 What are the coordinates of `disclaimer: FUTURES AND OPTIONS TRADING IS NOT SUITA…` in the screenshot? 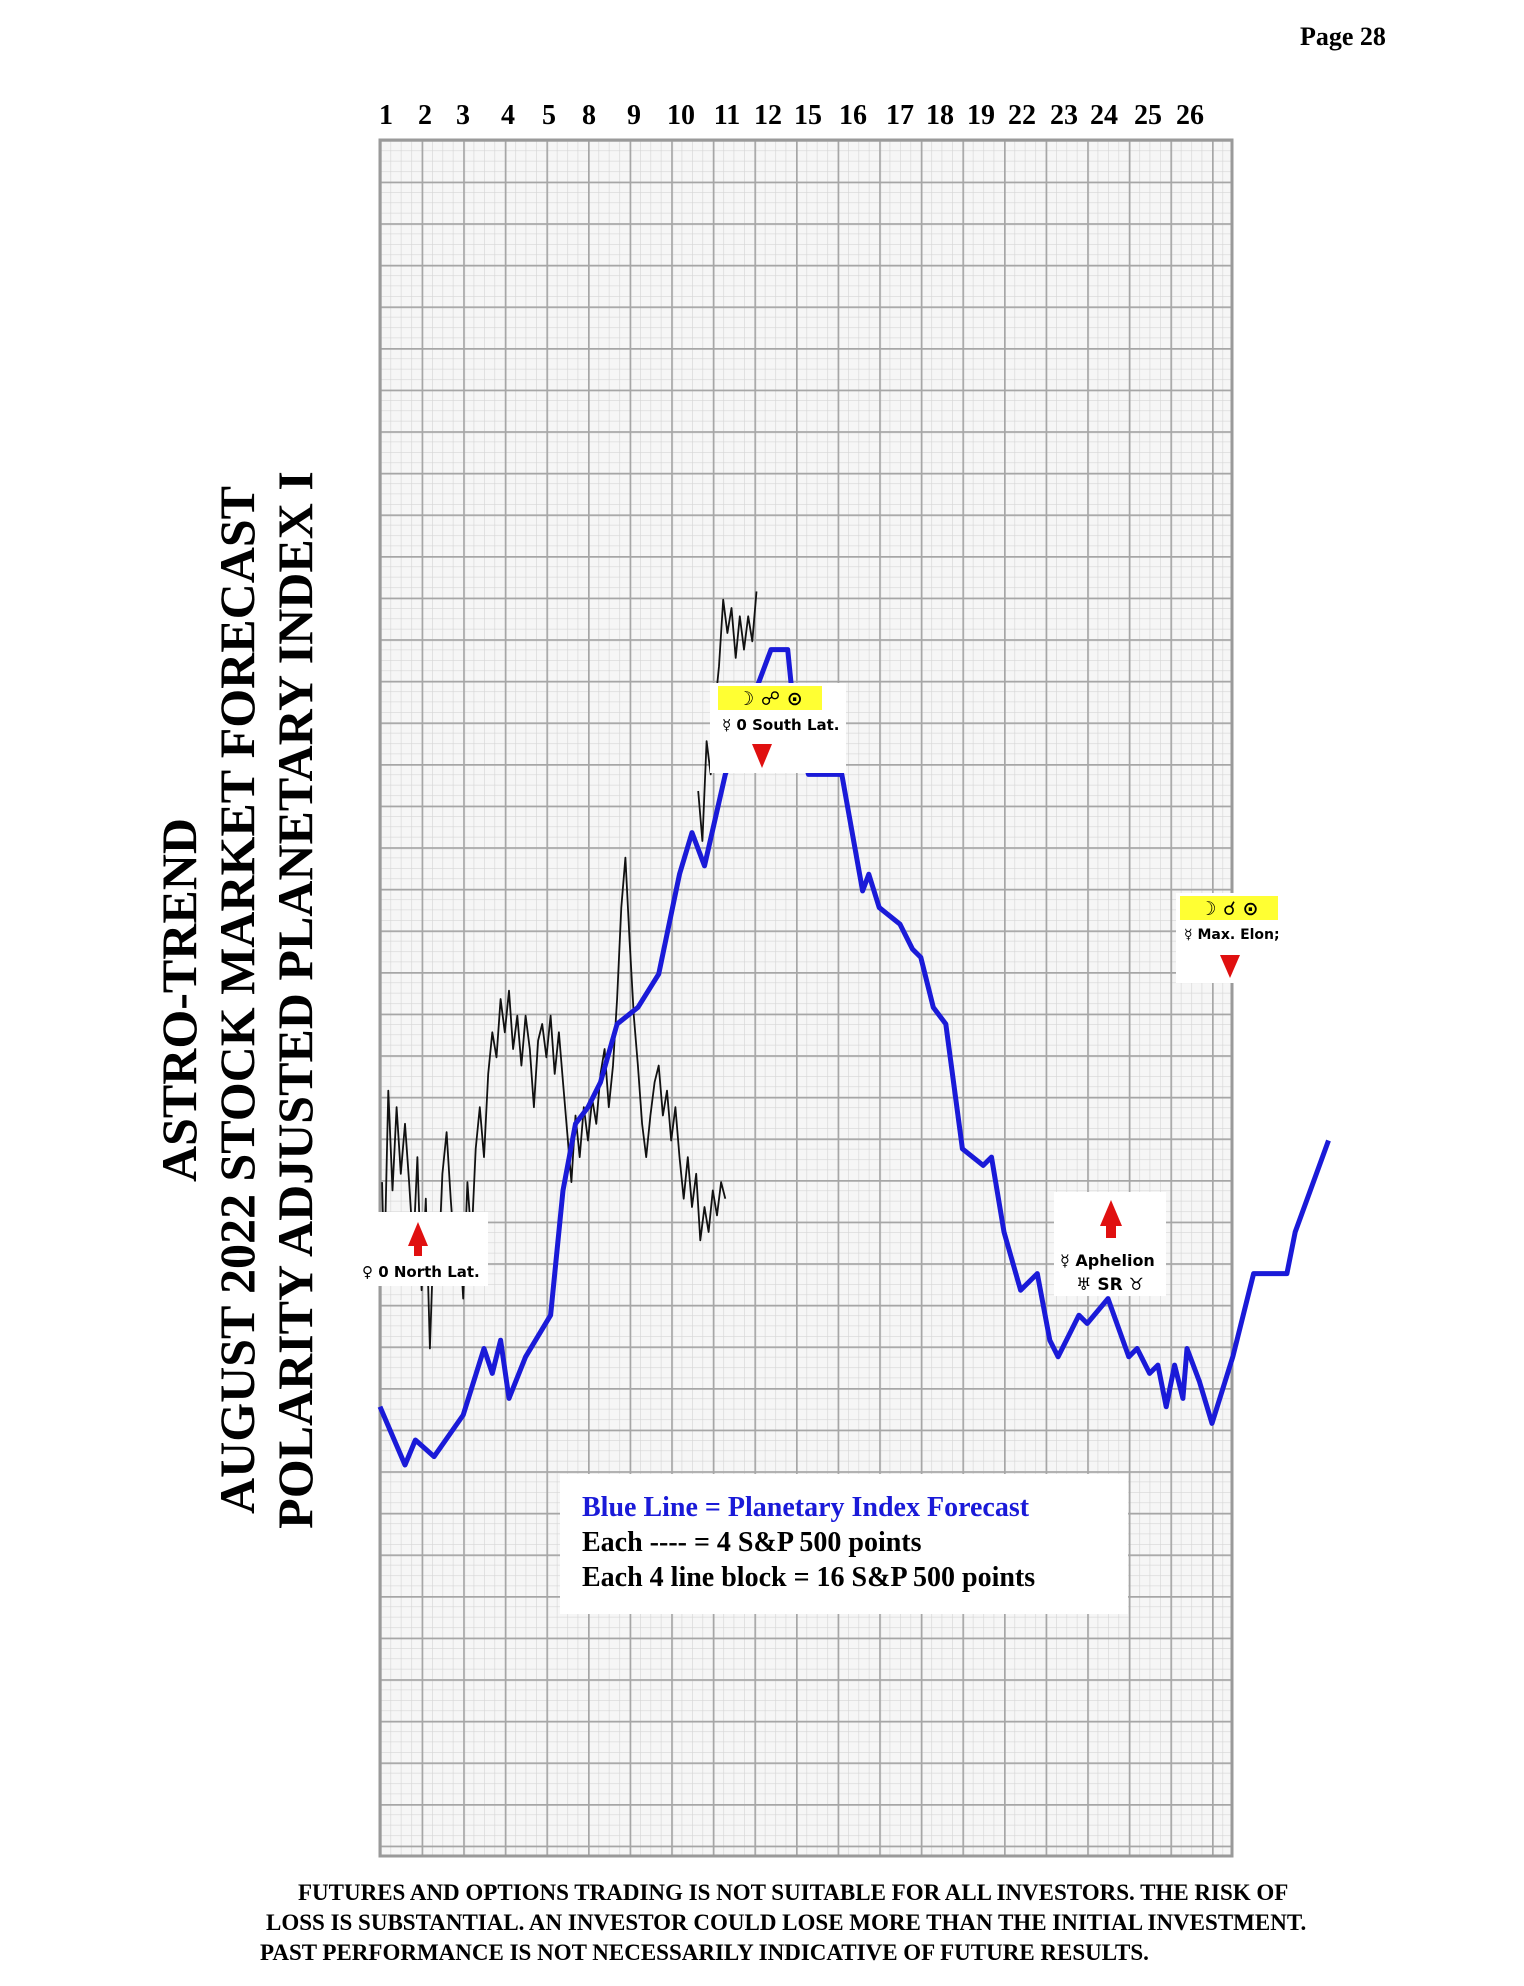 It's located at (880, 1923).